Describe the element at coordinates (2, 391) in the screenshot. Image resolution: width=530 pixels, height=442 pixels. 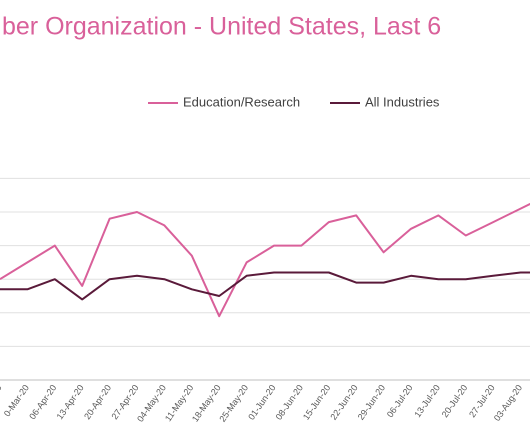
I see `x-tick-label: -20` at that location.